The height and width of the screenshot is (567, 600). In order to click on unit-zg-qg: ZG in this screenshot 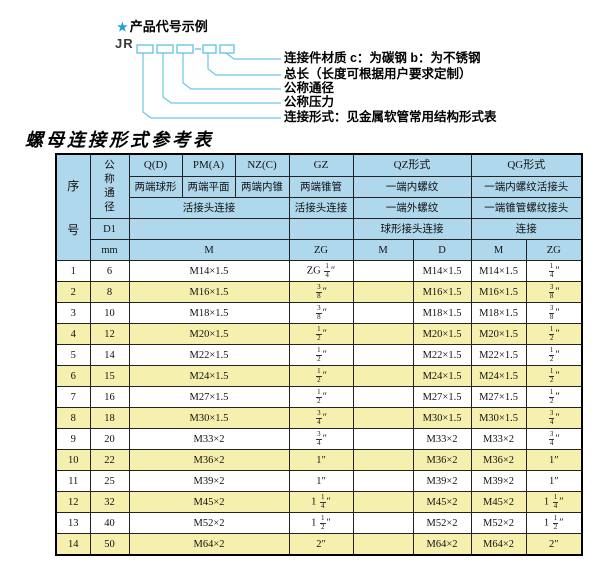, I will do `click(554, 250)`.